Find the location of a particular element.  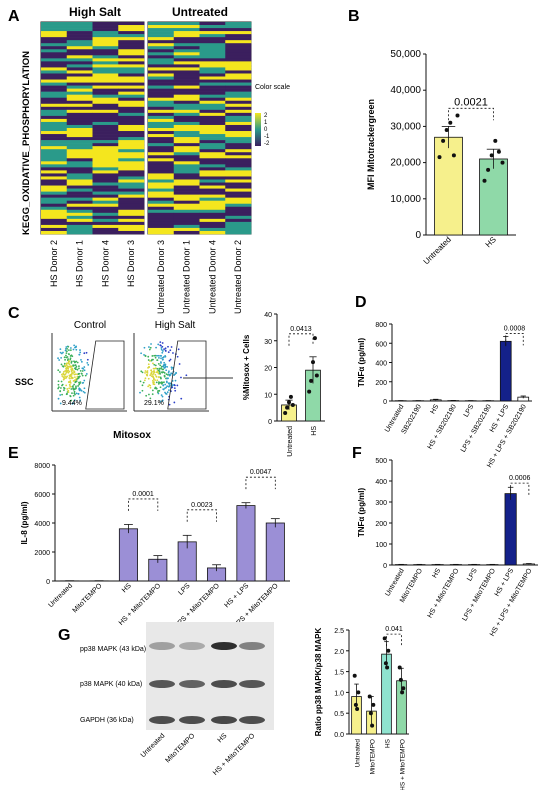

blot-row-label: GAPDH (36 kDa) is located at coordinates (107, 720).